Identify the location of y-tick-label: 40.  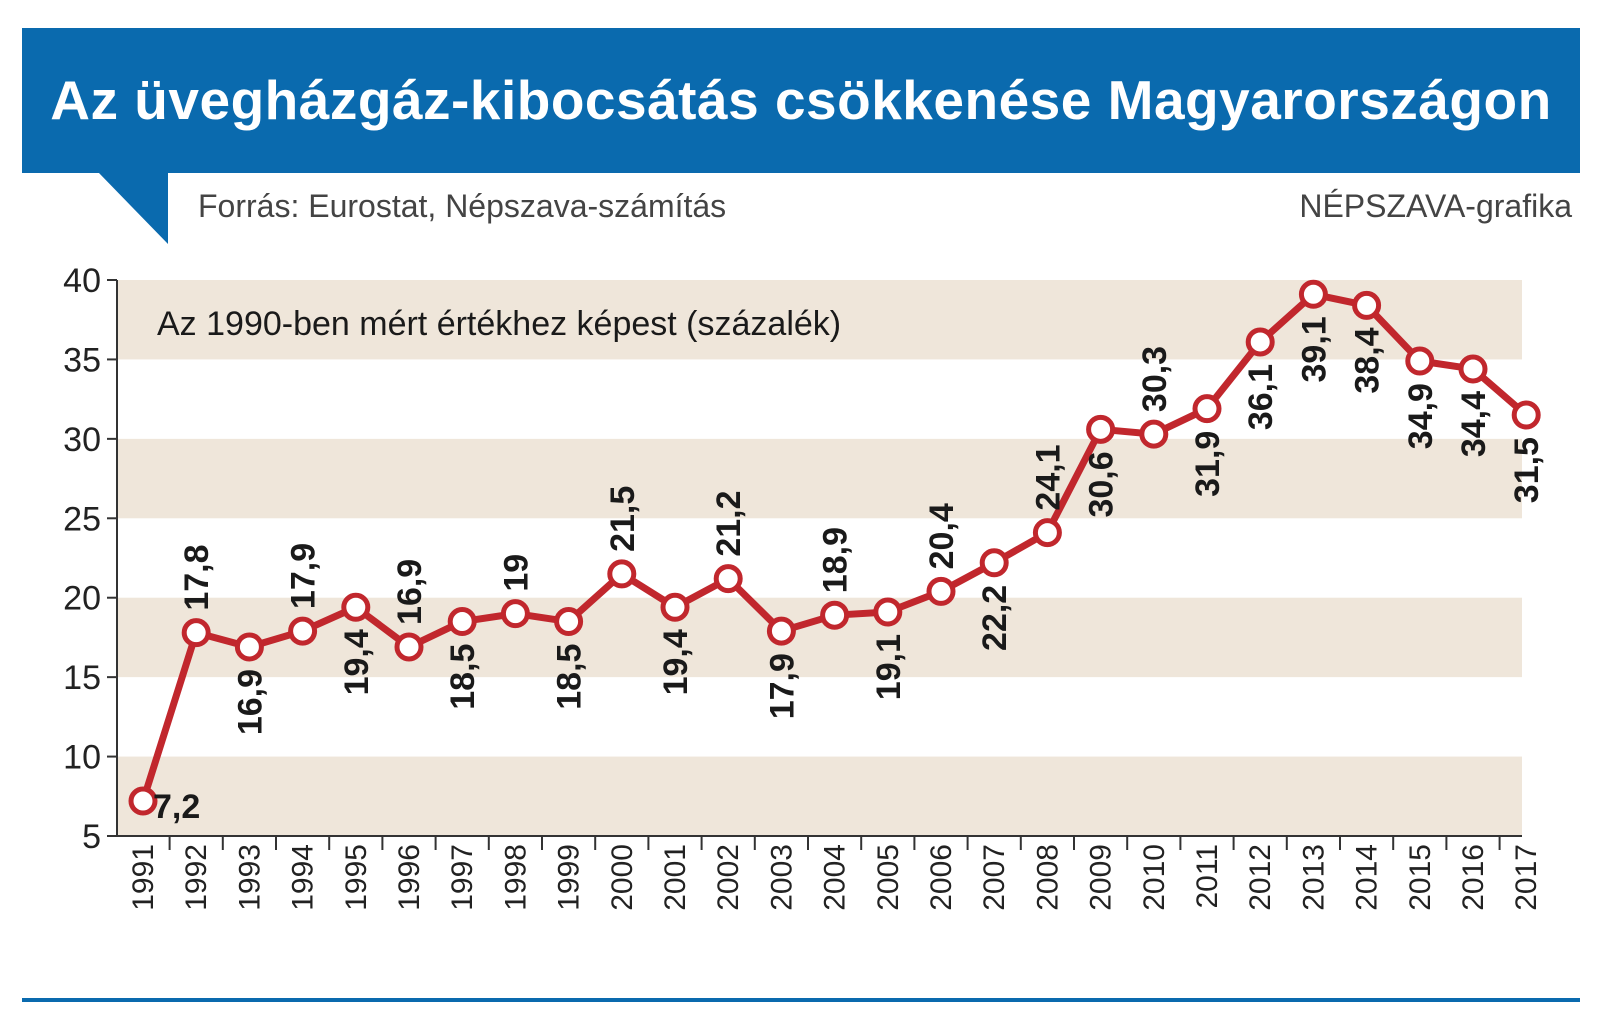
(82, 281).